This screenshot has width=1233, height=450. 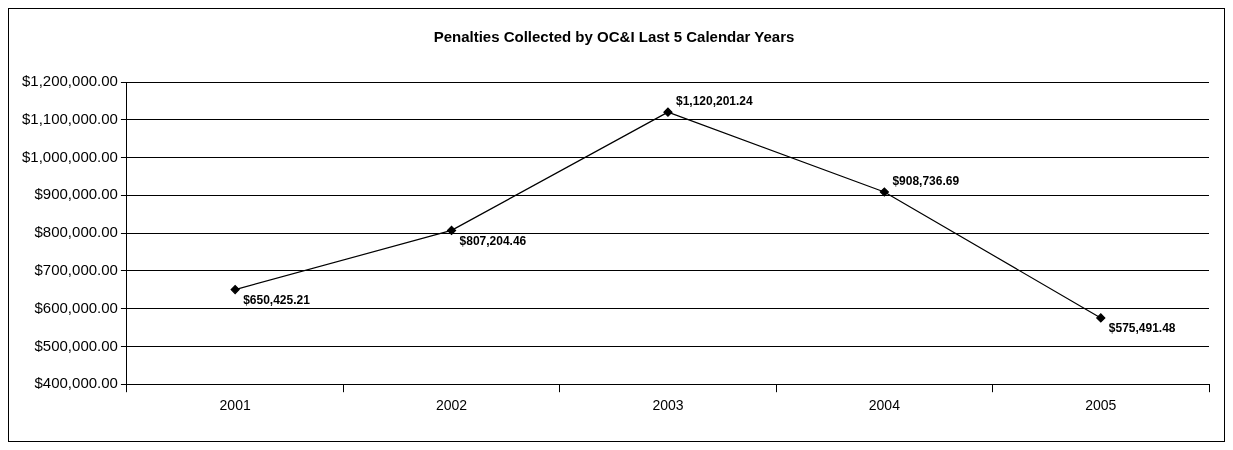 What do you see at coordinates (76, 345) in the screenshot?
I see `y-tick-label: $500,000.00` at bounding box center [76, 345].